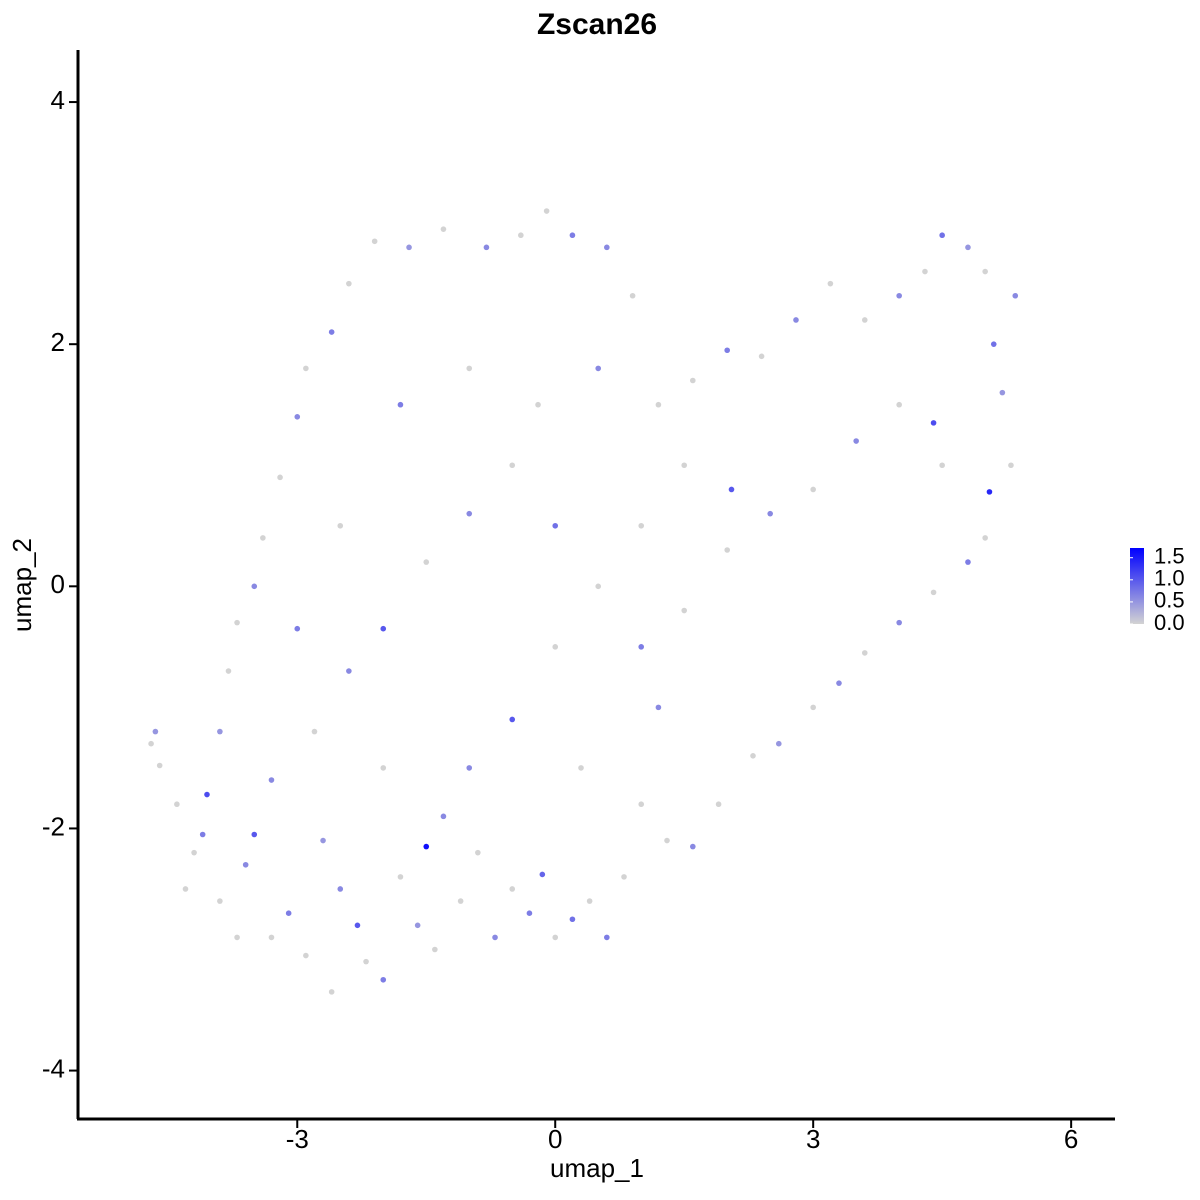 The width and height of the screenshot is (1200, 1200). What do you see at coordinates (1169, 600) in the screenshot?
I see `colorbar-tick-label: 0.5` at bounding box center [1169, 600].